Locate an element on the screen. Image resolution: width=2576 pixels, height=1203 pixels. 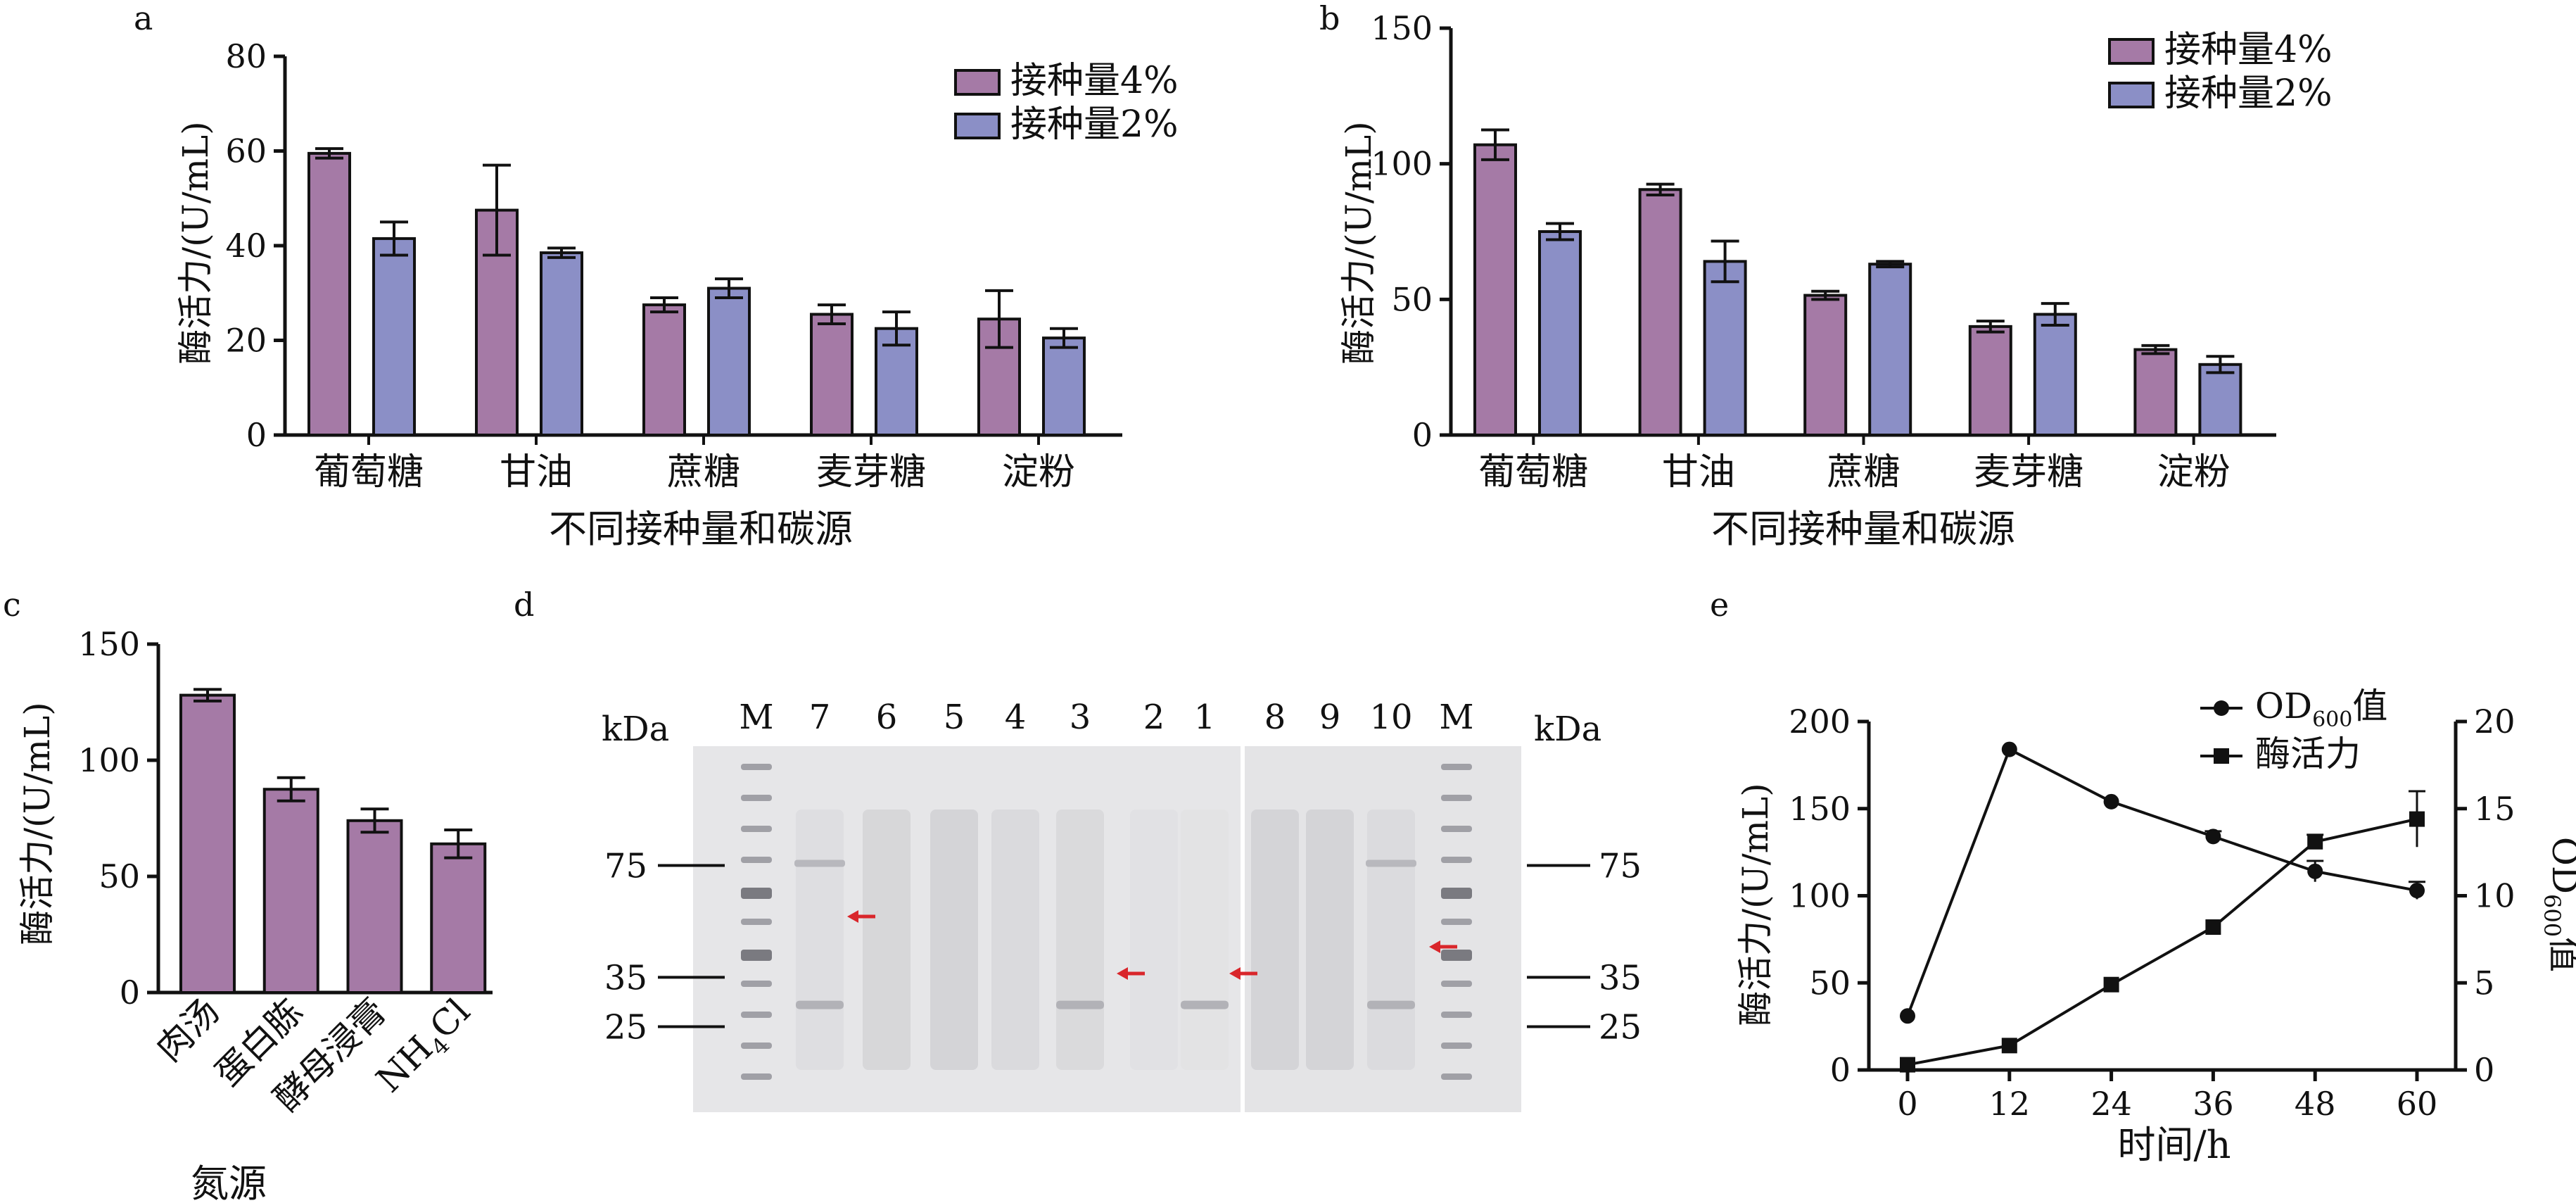
x-axis-label-b: 不同接种量和碳源 is located at coordinates (1863, 529).